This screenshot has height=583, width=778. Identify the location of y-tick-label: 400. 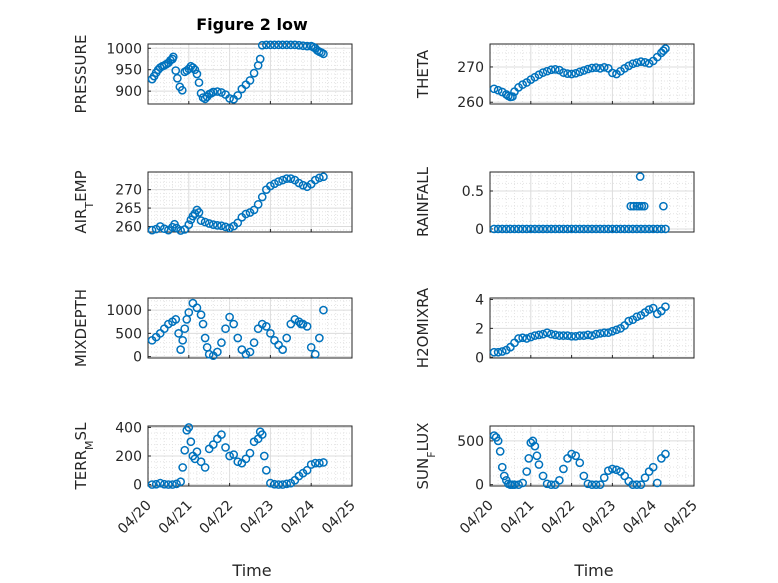
(128, 428).